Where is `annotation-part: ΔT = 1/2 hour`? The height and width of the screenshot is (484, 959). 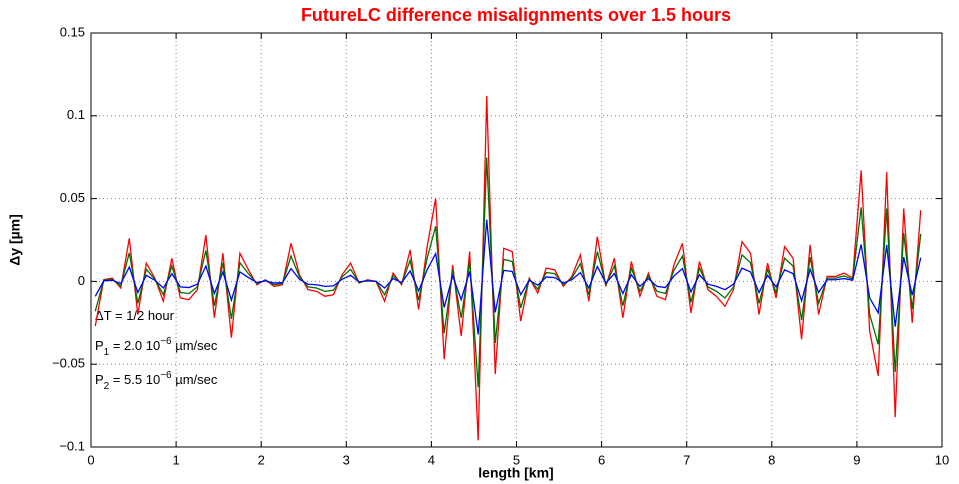 annotation-part: ΔT = 1/2 hour is located at coordinates (135, 315).